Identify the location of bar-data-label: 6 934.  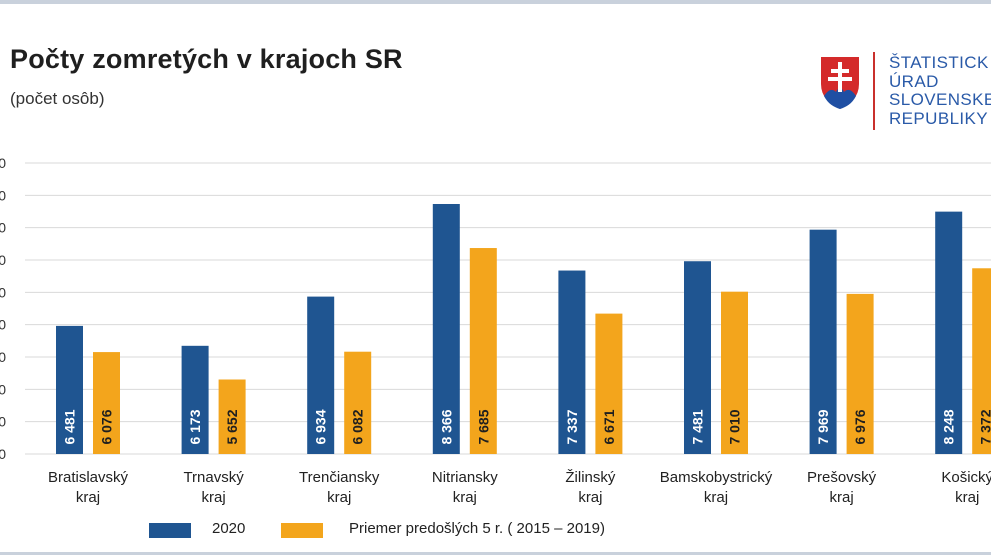
(321, 426).